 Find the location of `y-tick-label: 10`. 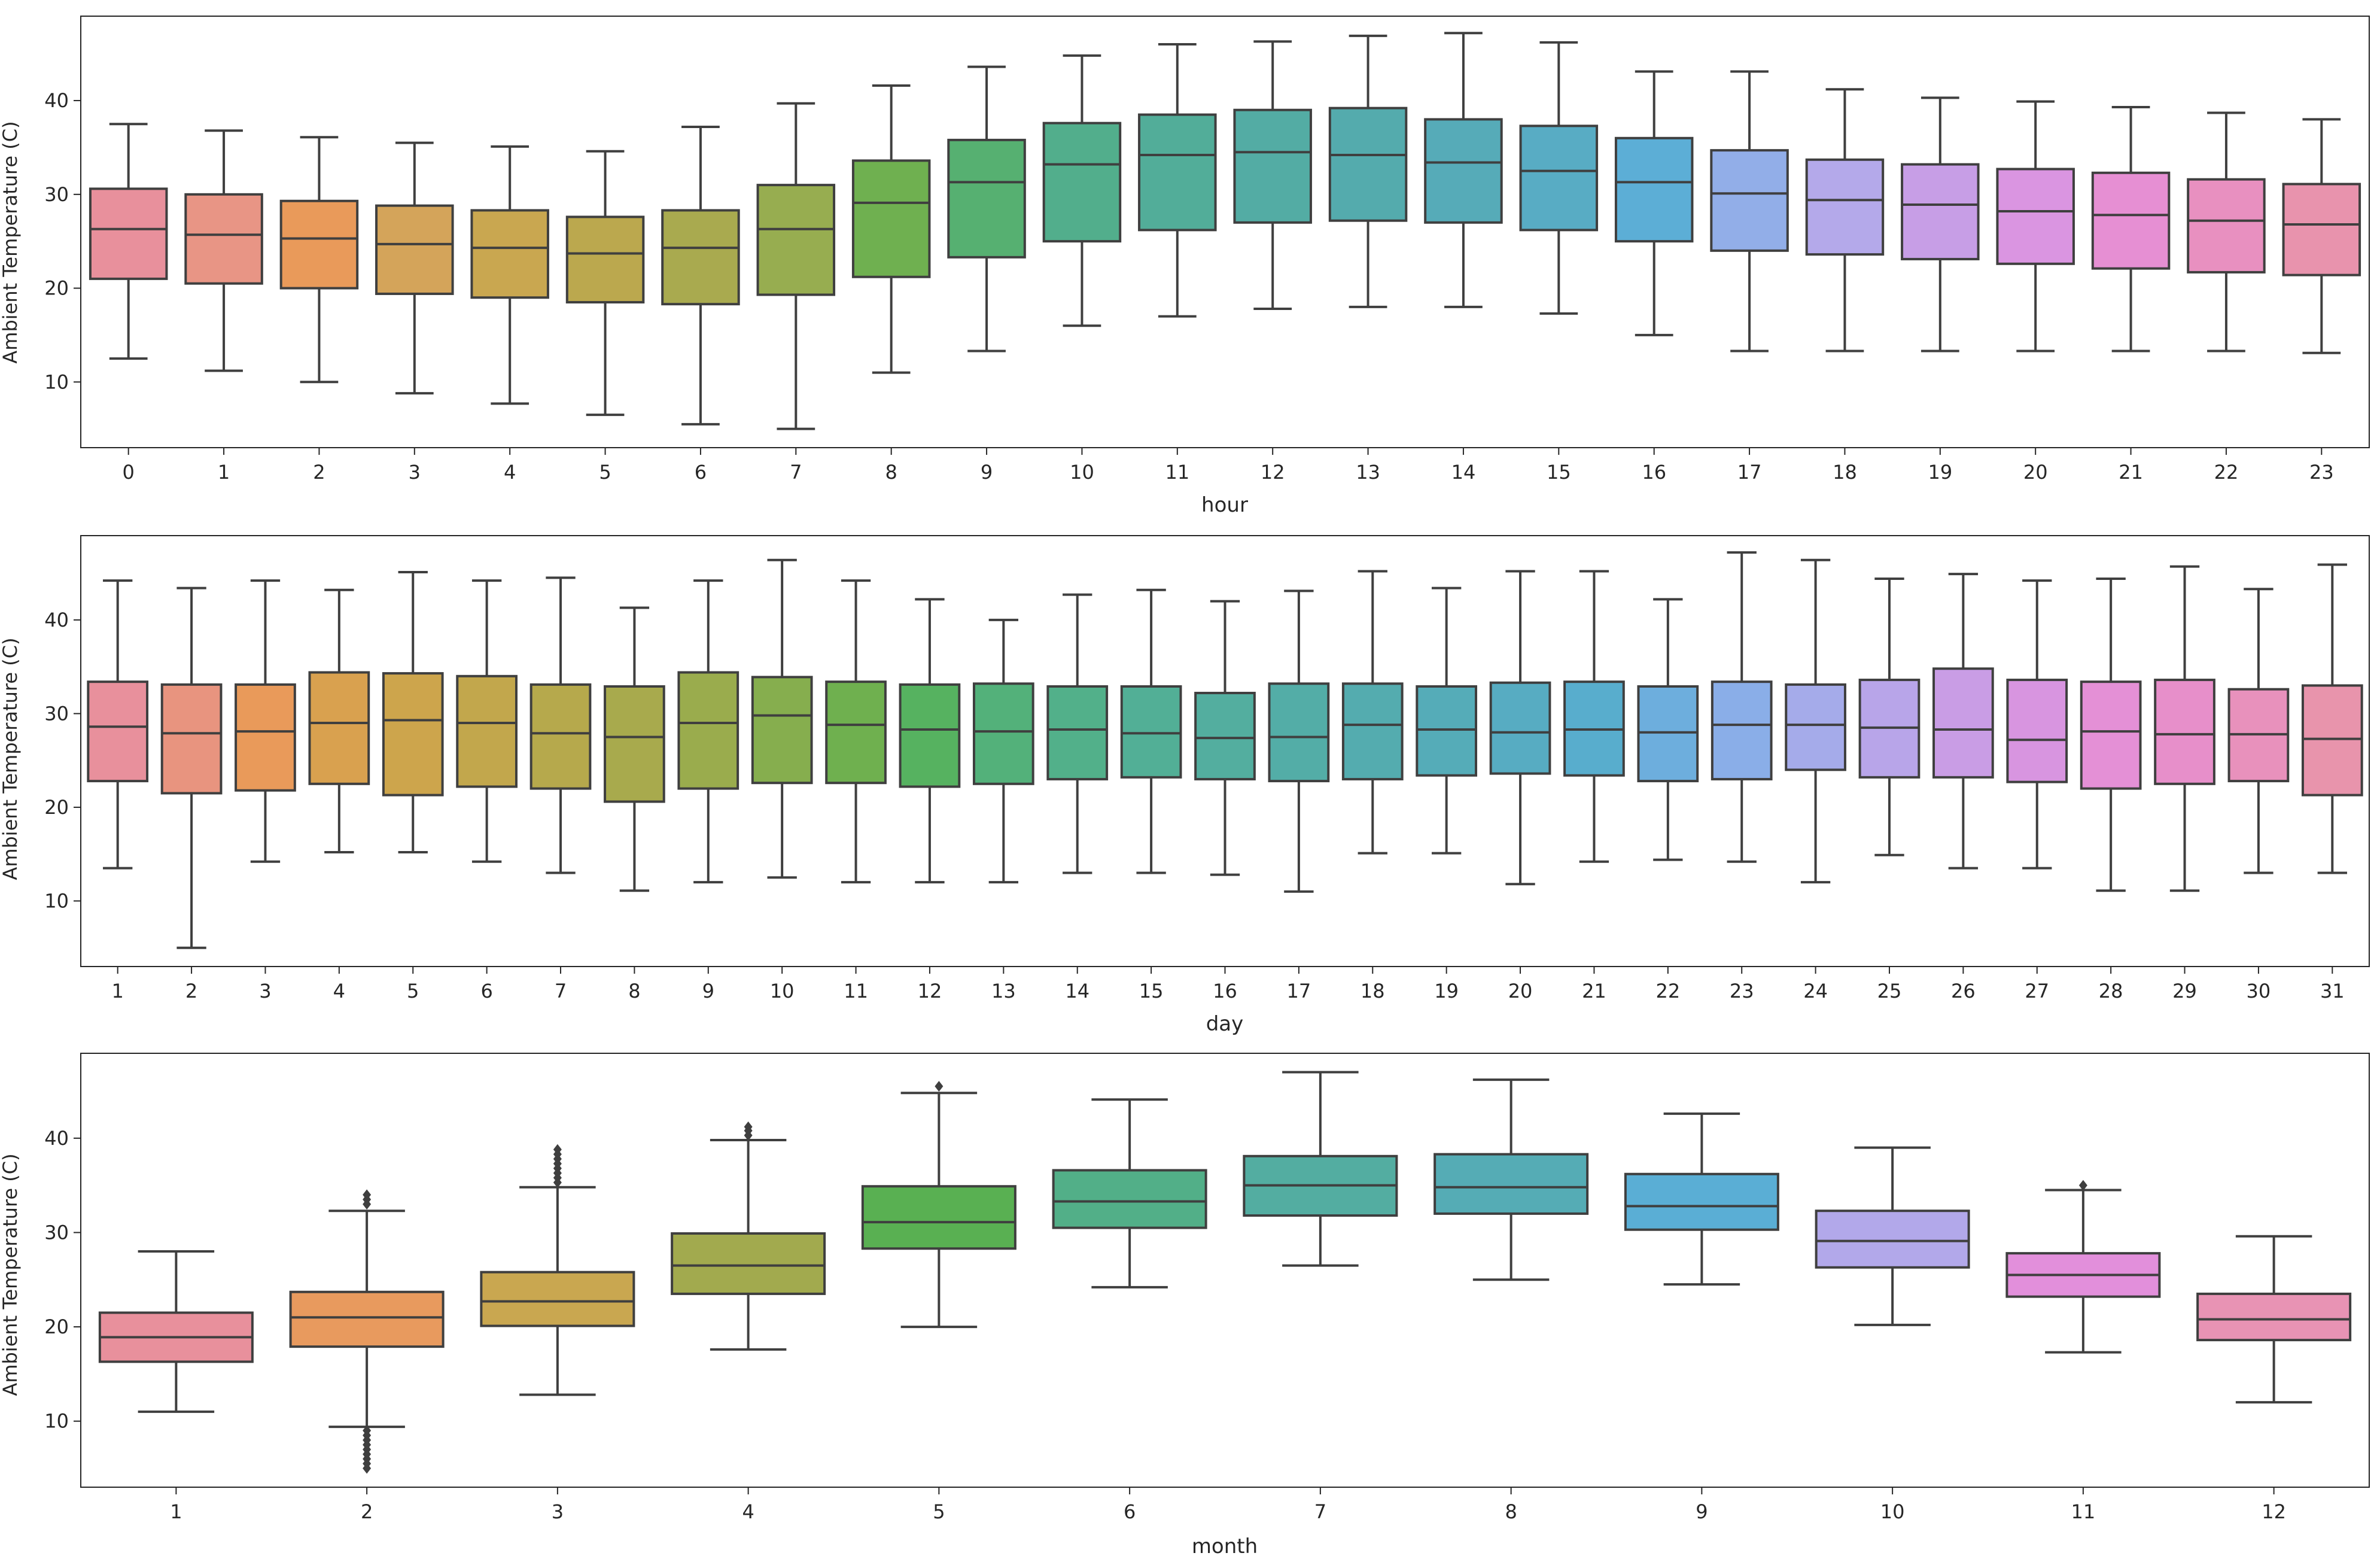

y-tick-label: 10 is located at coordinates (56, 900).